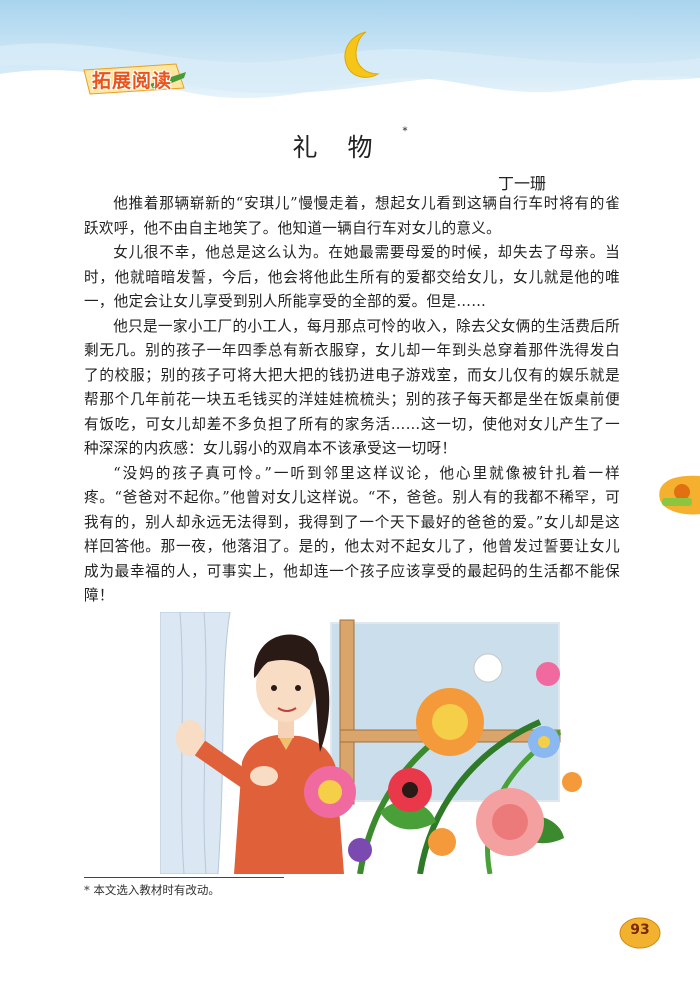 This screenshot has width=700, height=1000. Describe the element at coordinates (522, 183) in the screenshot. I see `article-author: 丁一珊` at that location.